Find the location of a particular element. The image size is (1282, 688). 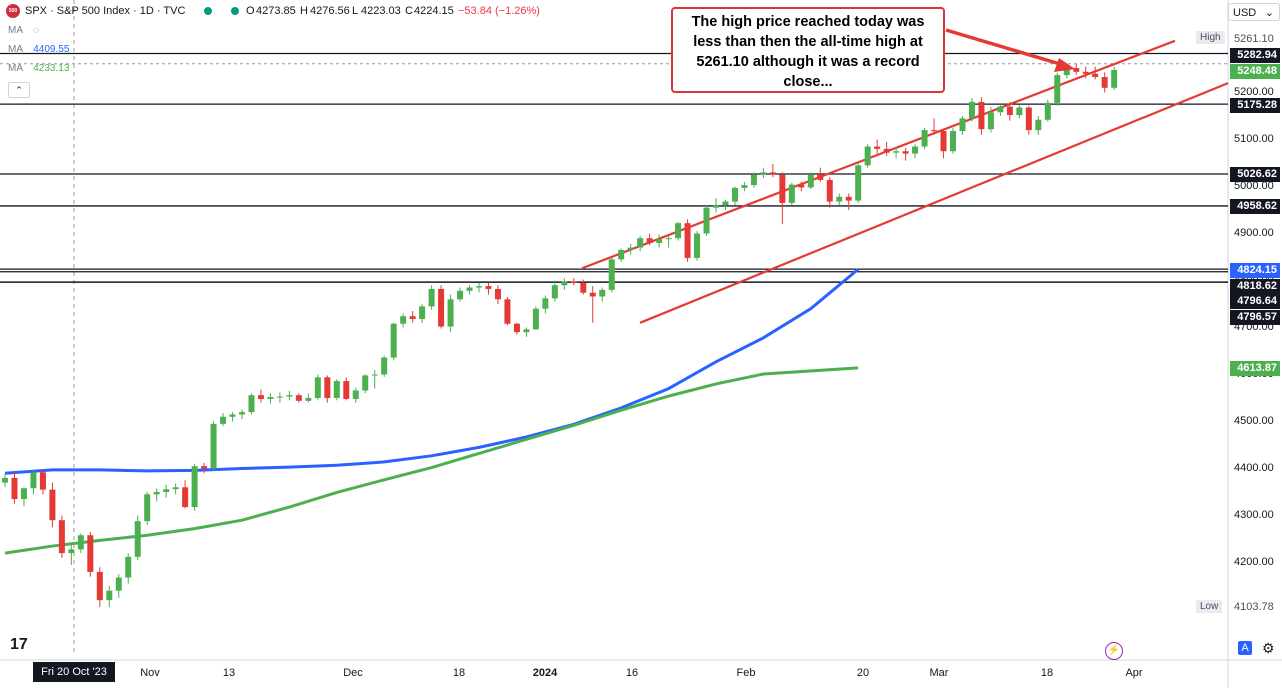

symbol-badge: 500 is located at coordinates (13, 11).